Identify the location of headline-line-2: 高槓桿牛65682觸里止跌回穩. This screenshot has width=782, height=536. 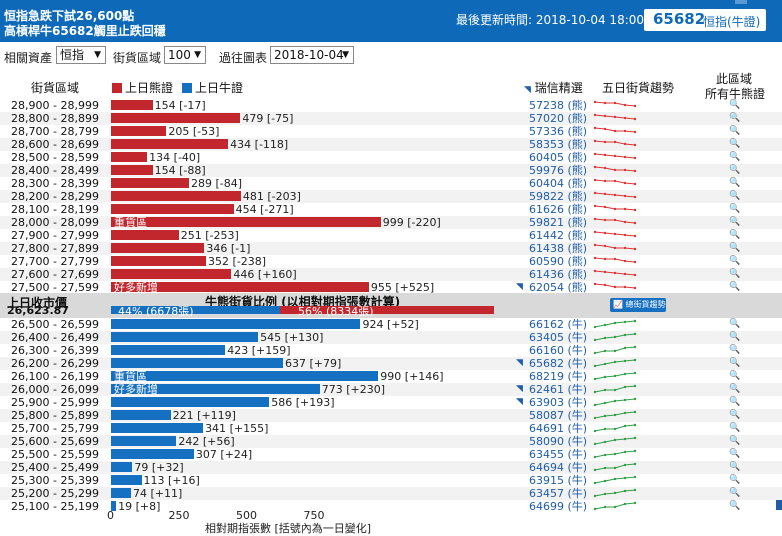
(85, 31).